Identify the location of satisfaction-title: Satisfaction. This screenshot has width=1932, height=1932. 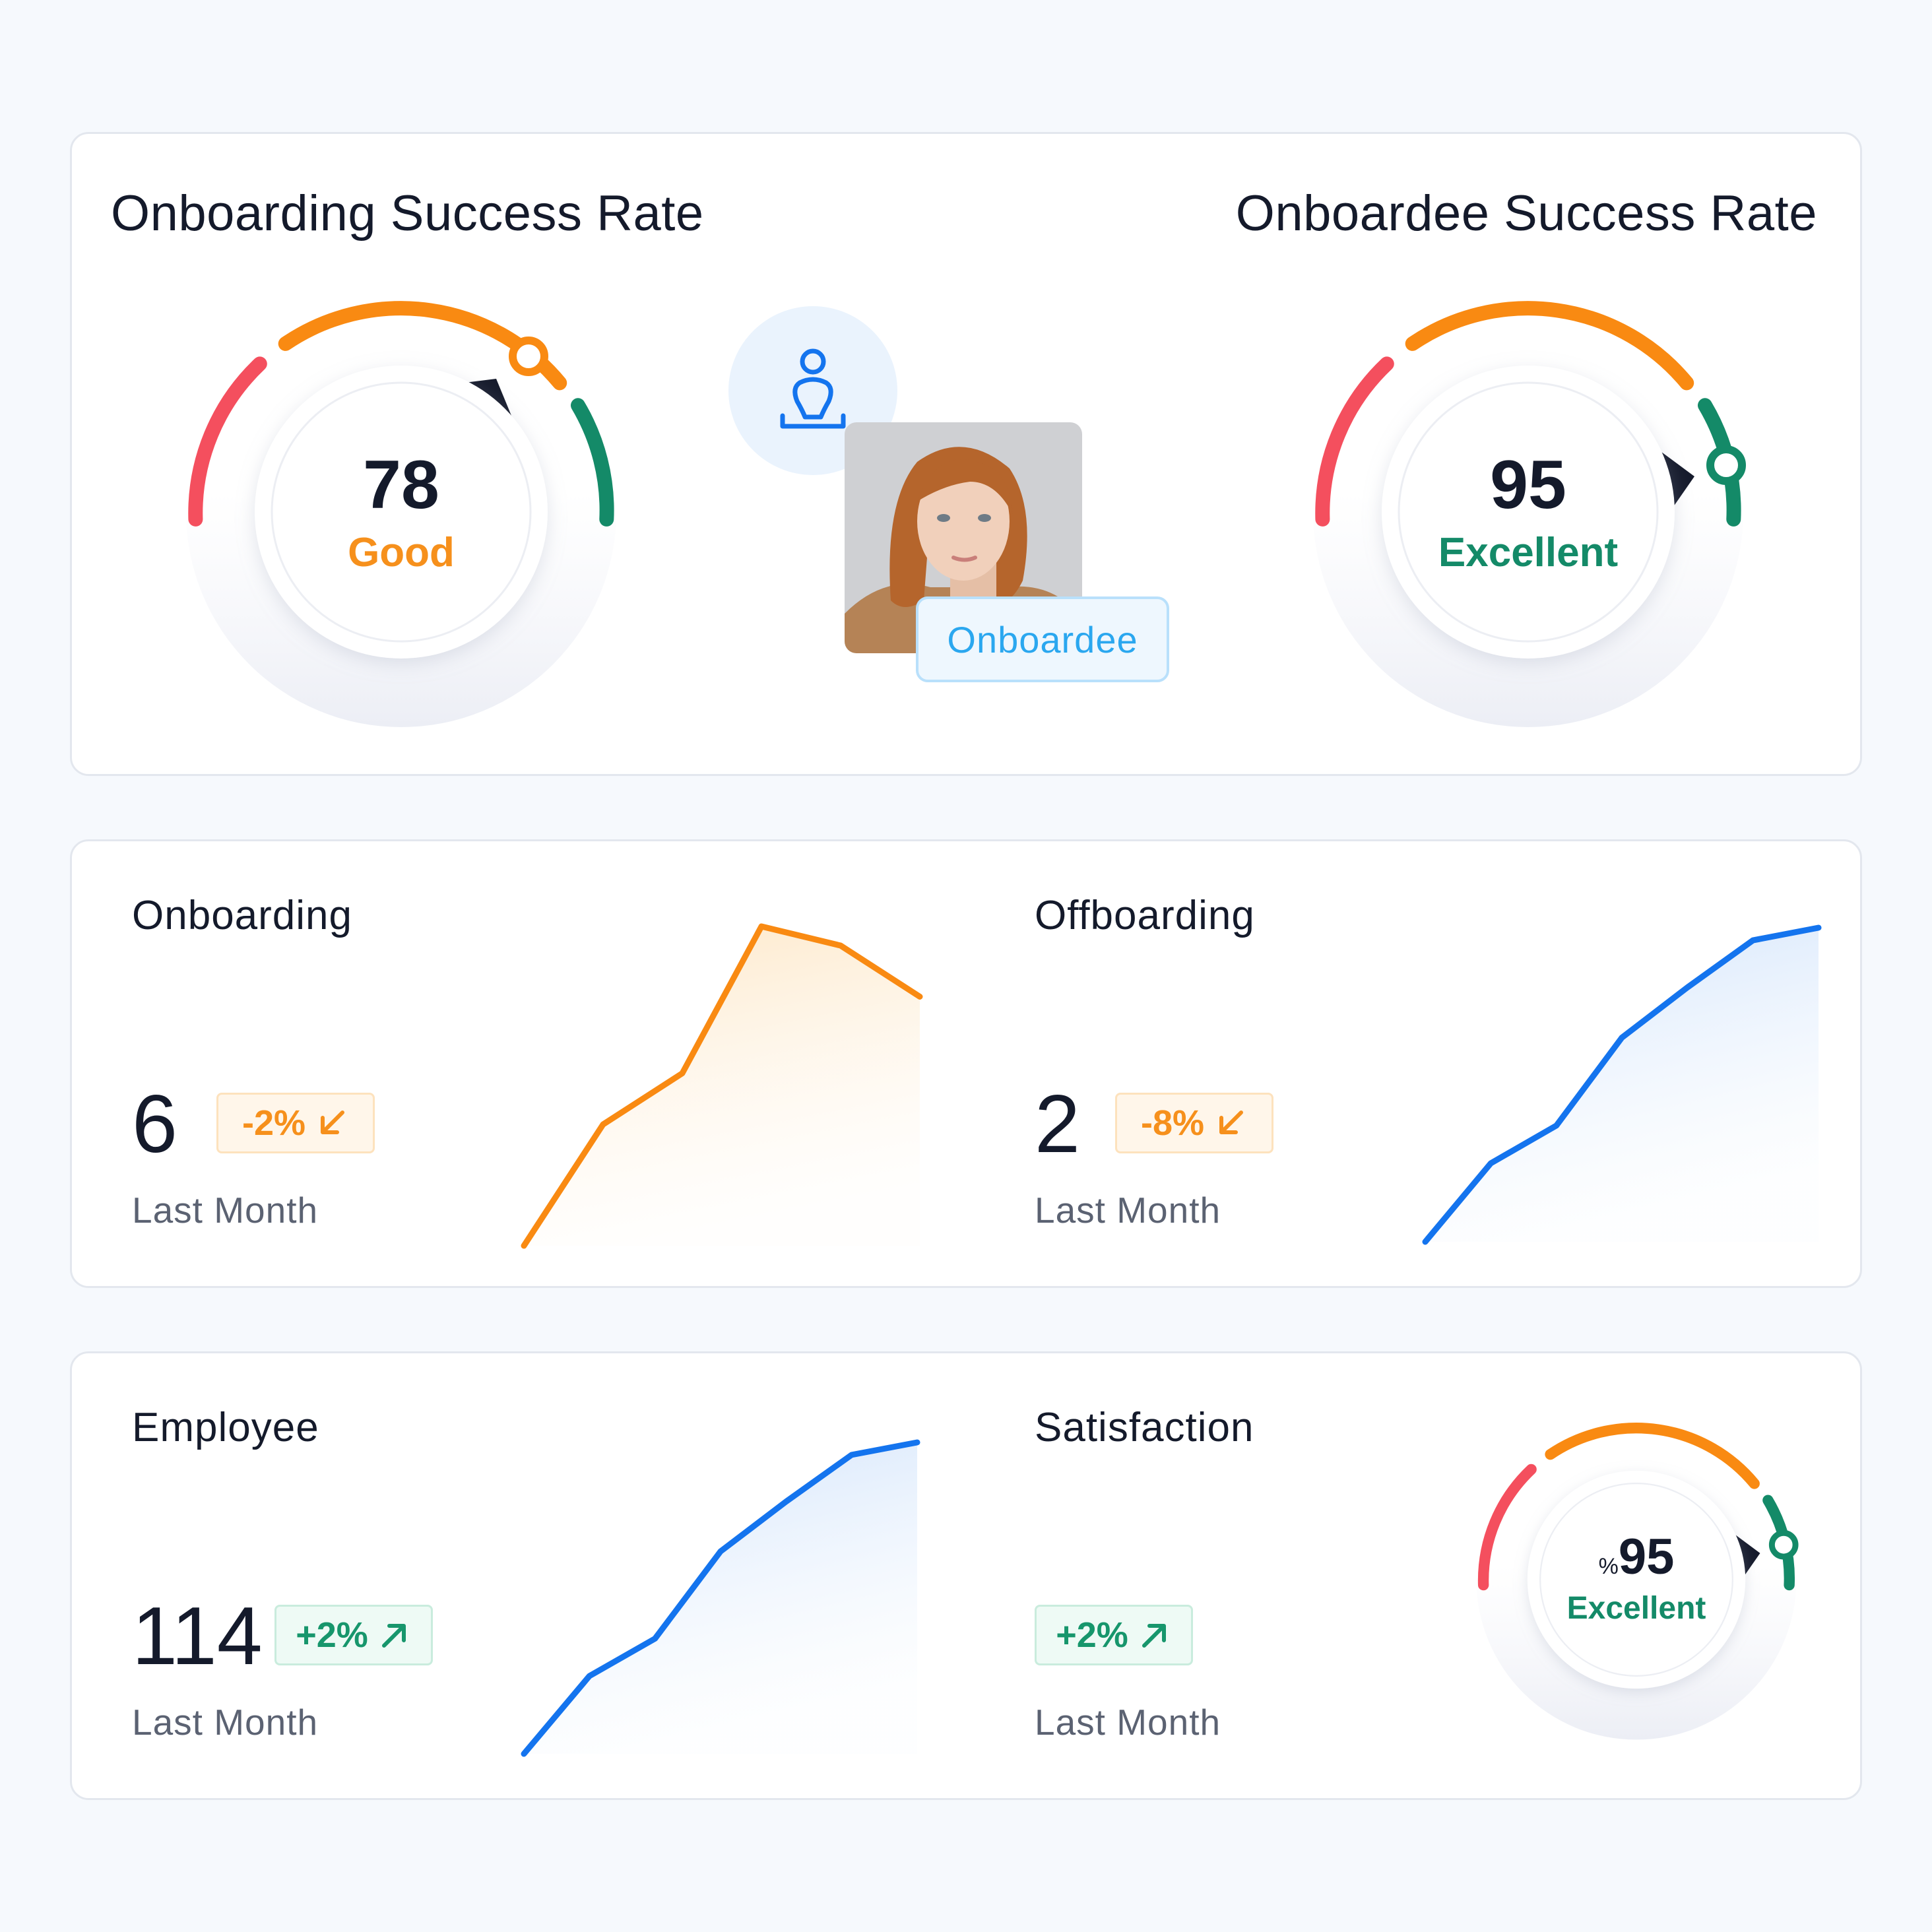
(1144, 1427).